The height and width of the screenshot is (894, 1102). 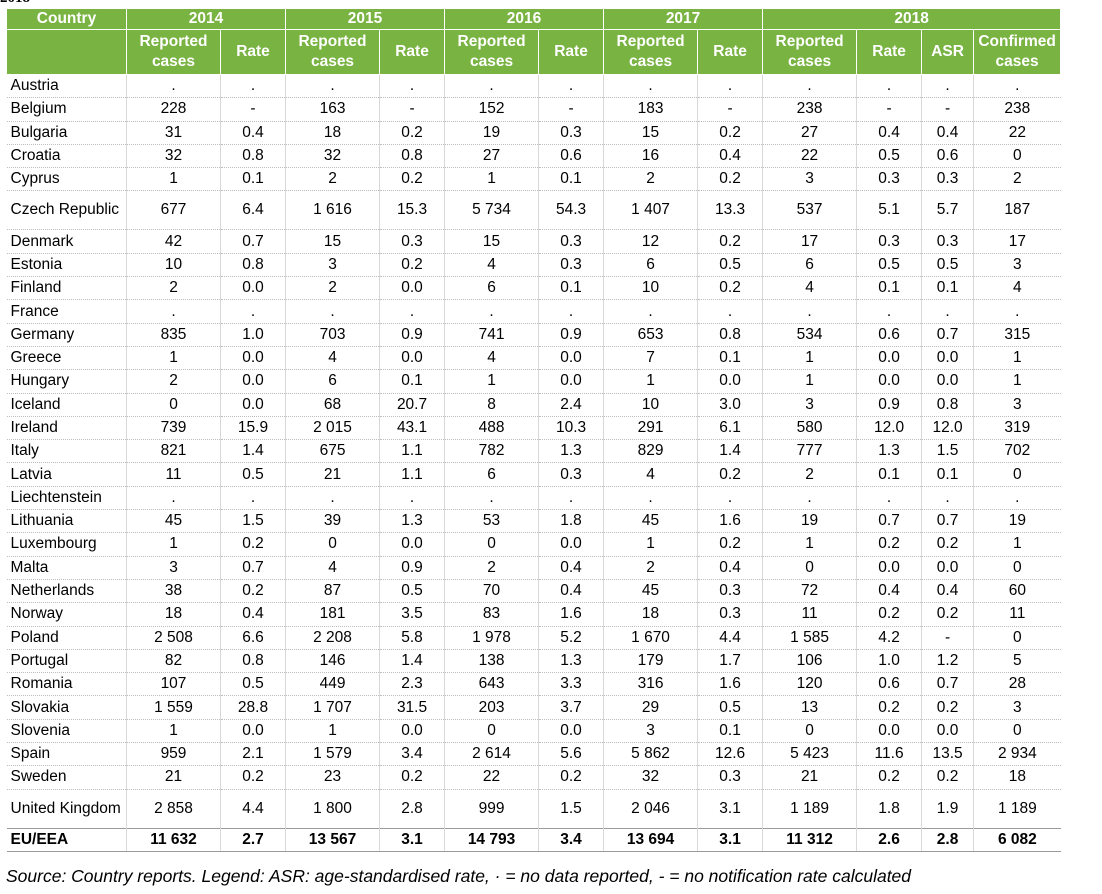 What do you see at coordinates (947, 777) in the screenshot?
I see `cell-asr-2018: 0.2` at bounding box center [947, 777].